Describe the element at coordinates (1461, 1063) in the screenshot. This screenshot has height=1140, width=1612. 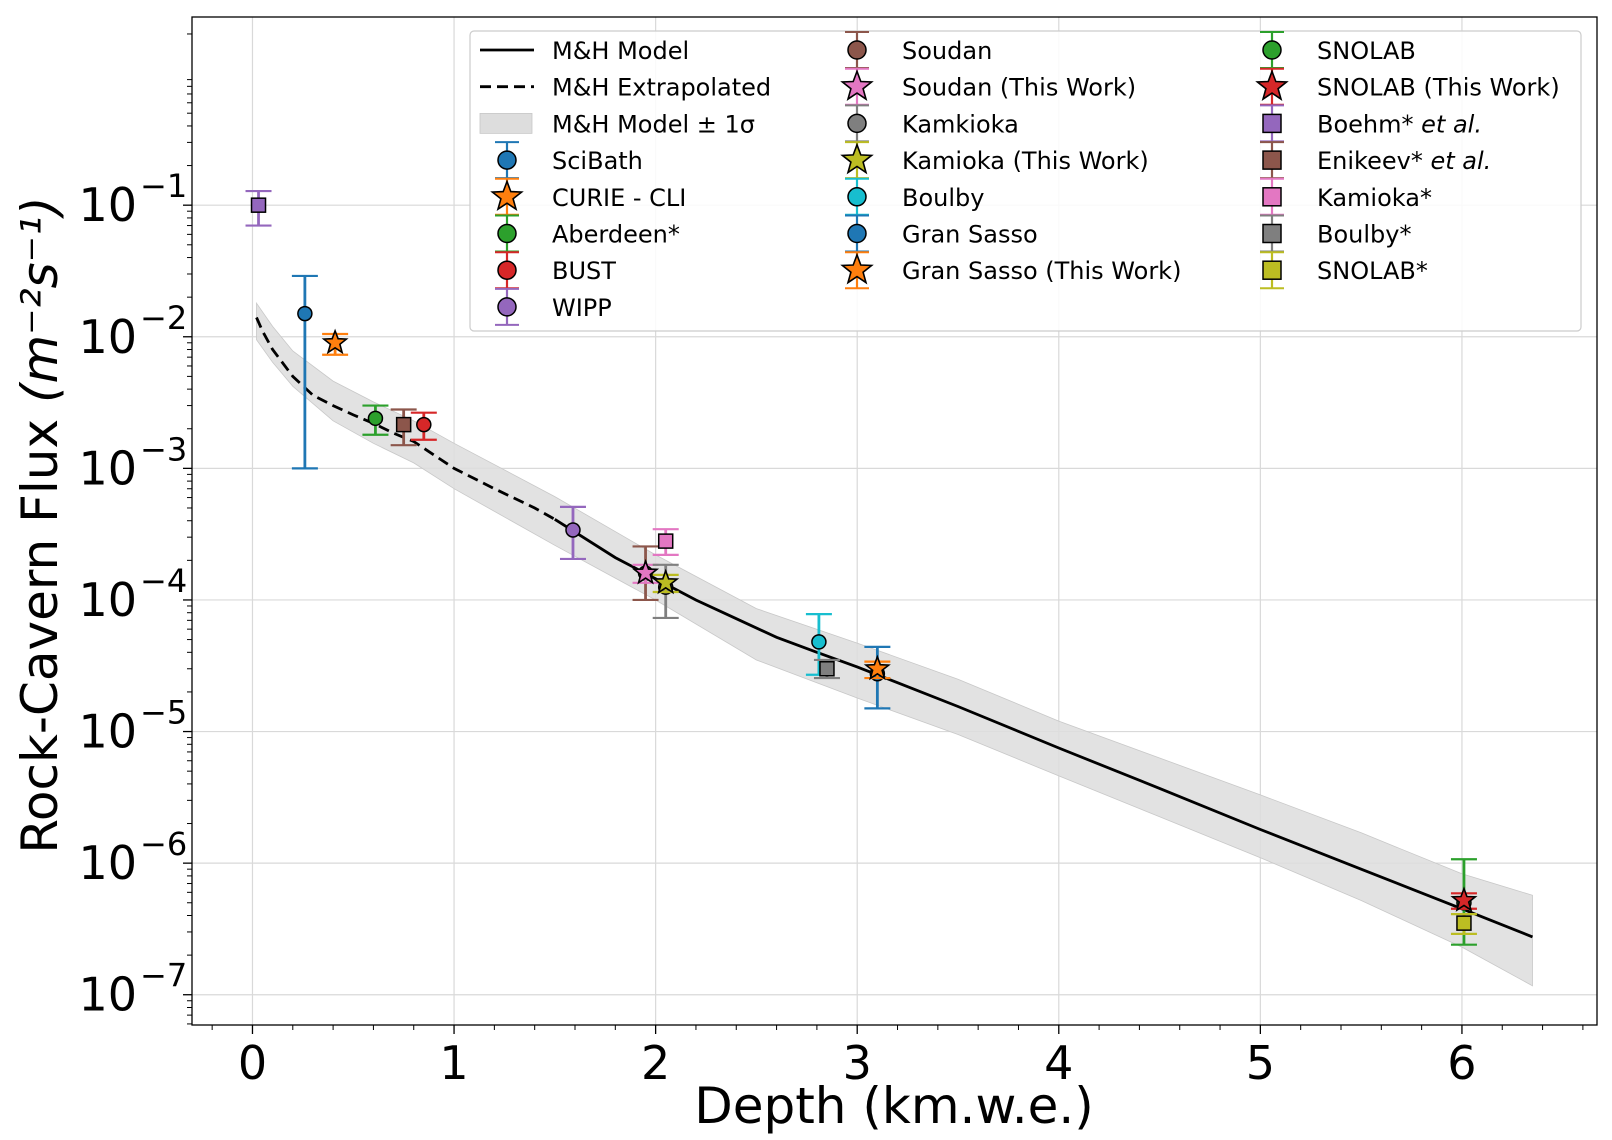
I see `x-tick-label: 6` at that location.